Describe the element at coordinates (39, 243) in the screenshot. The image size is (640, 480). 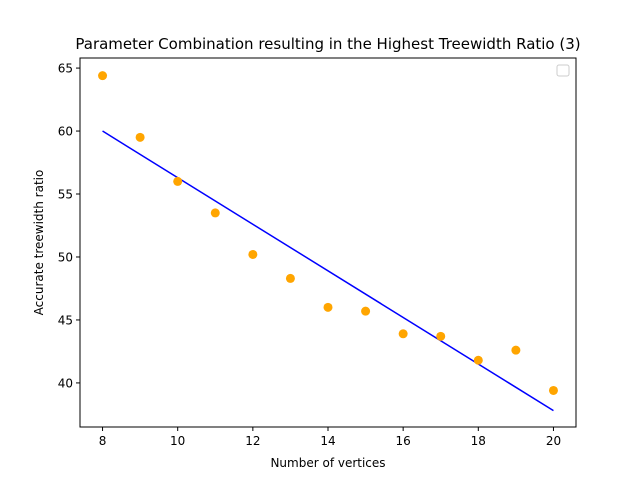
I see `y-axis-label: Accurate treewidth ratio` at that location.